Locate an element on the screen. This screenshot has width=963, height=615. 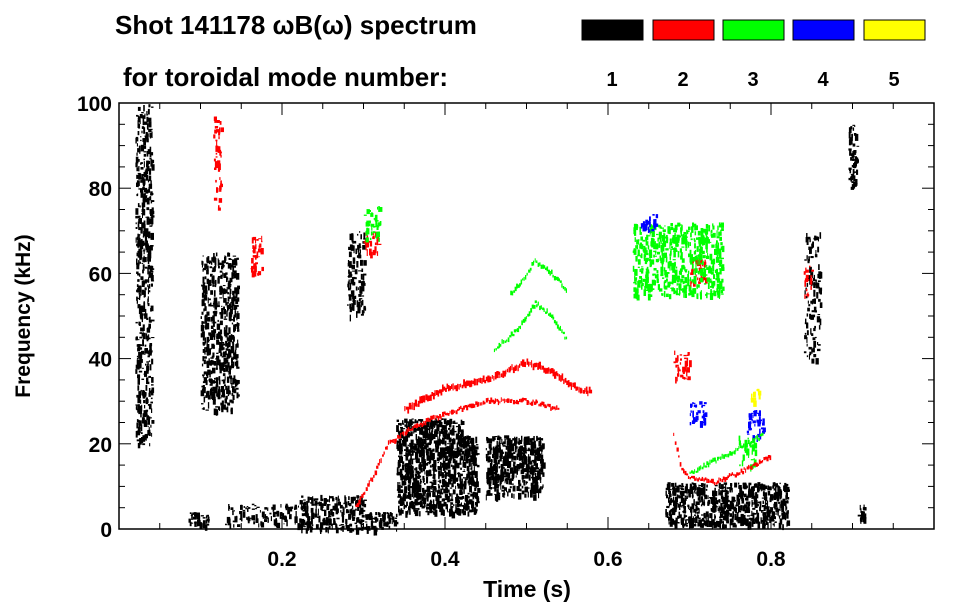
legend-label-2: 2 is located at coordinates (682, 80).